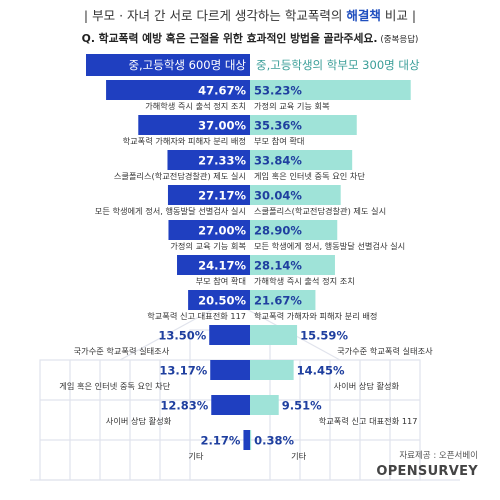  I want to click on right-category-label: 게임 혹은 인터넷 중독 요인 차단, so click(309, 176).